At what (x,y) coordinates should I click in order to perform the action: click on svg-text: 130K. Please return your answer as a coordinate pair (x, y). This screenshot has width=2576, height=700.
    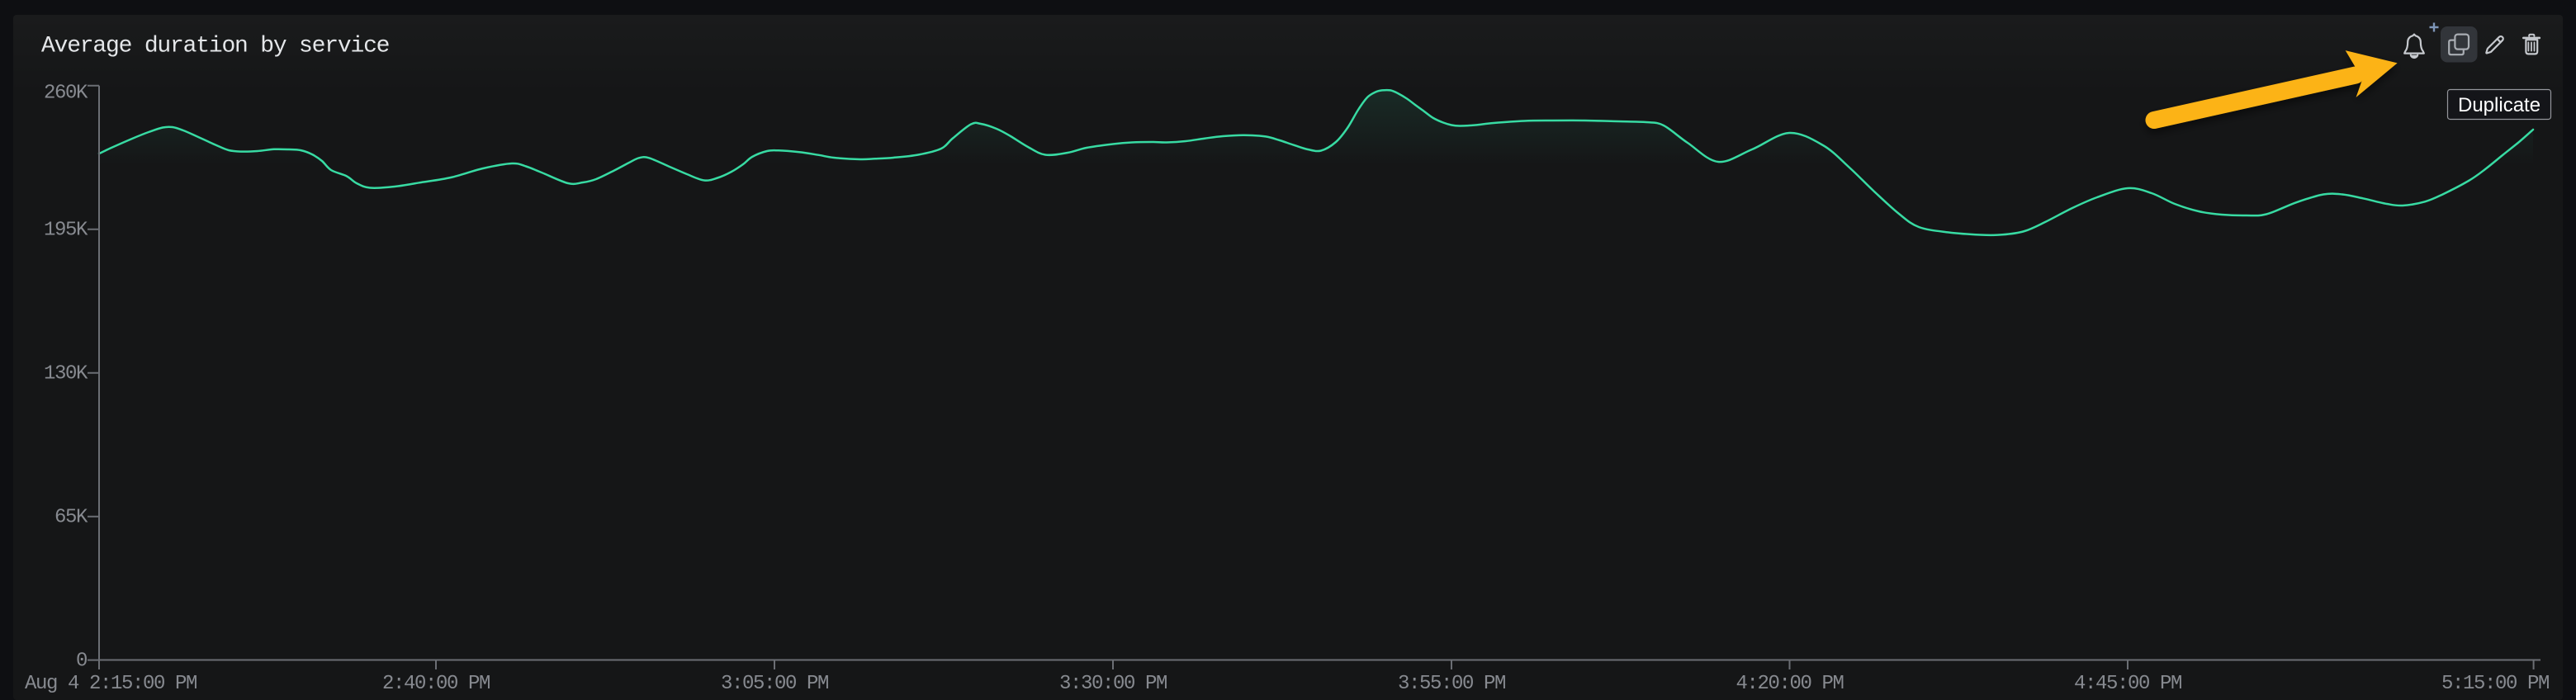
    Looking at the image, I should click on (66, 374).